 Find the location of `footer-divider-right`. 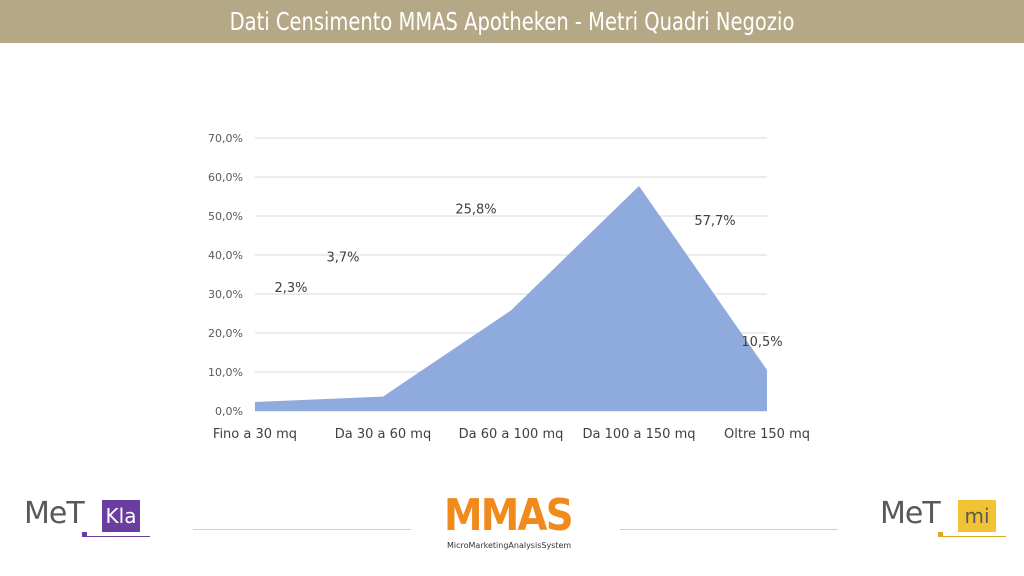

footer-divider-right is located at coordinates (729, 529).